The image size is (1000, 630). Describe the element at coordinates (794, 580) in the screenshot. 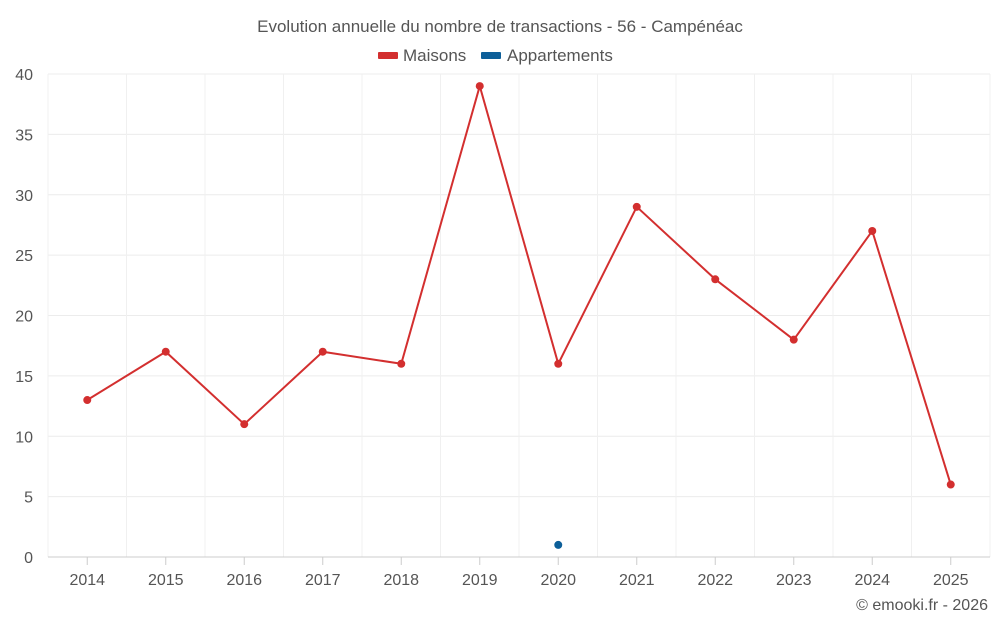

I see `x-tick-label: 2023` at that location.